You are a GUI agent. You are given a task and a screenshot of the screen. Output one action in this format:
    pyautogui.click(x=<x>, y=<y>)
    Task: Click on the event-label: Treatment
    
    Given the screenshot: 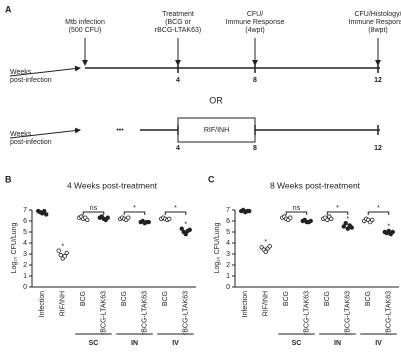 What is the action you would take?
    pyautogui.click(x=178, y=14)
    